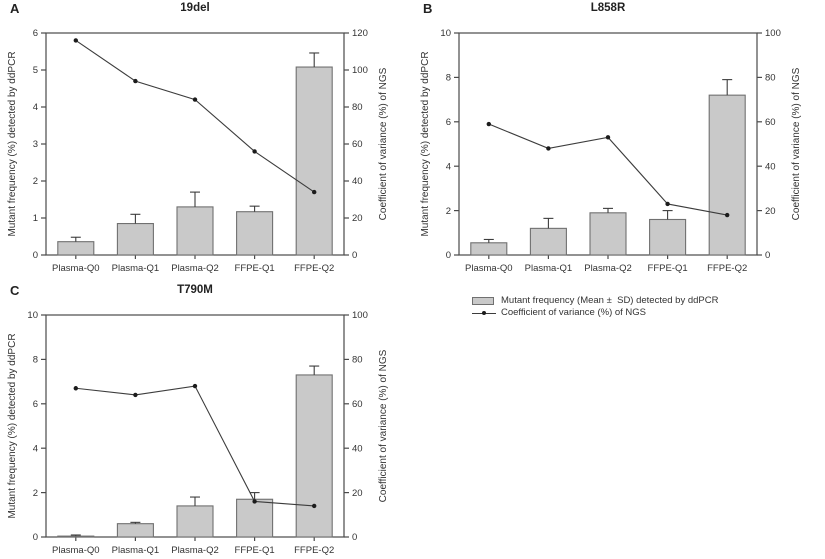 This screenshot has height=559, width=825. Describe the element at coordinates (448, 78) in the screenshot. I see `left-tick-label: 8` at that location.